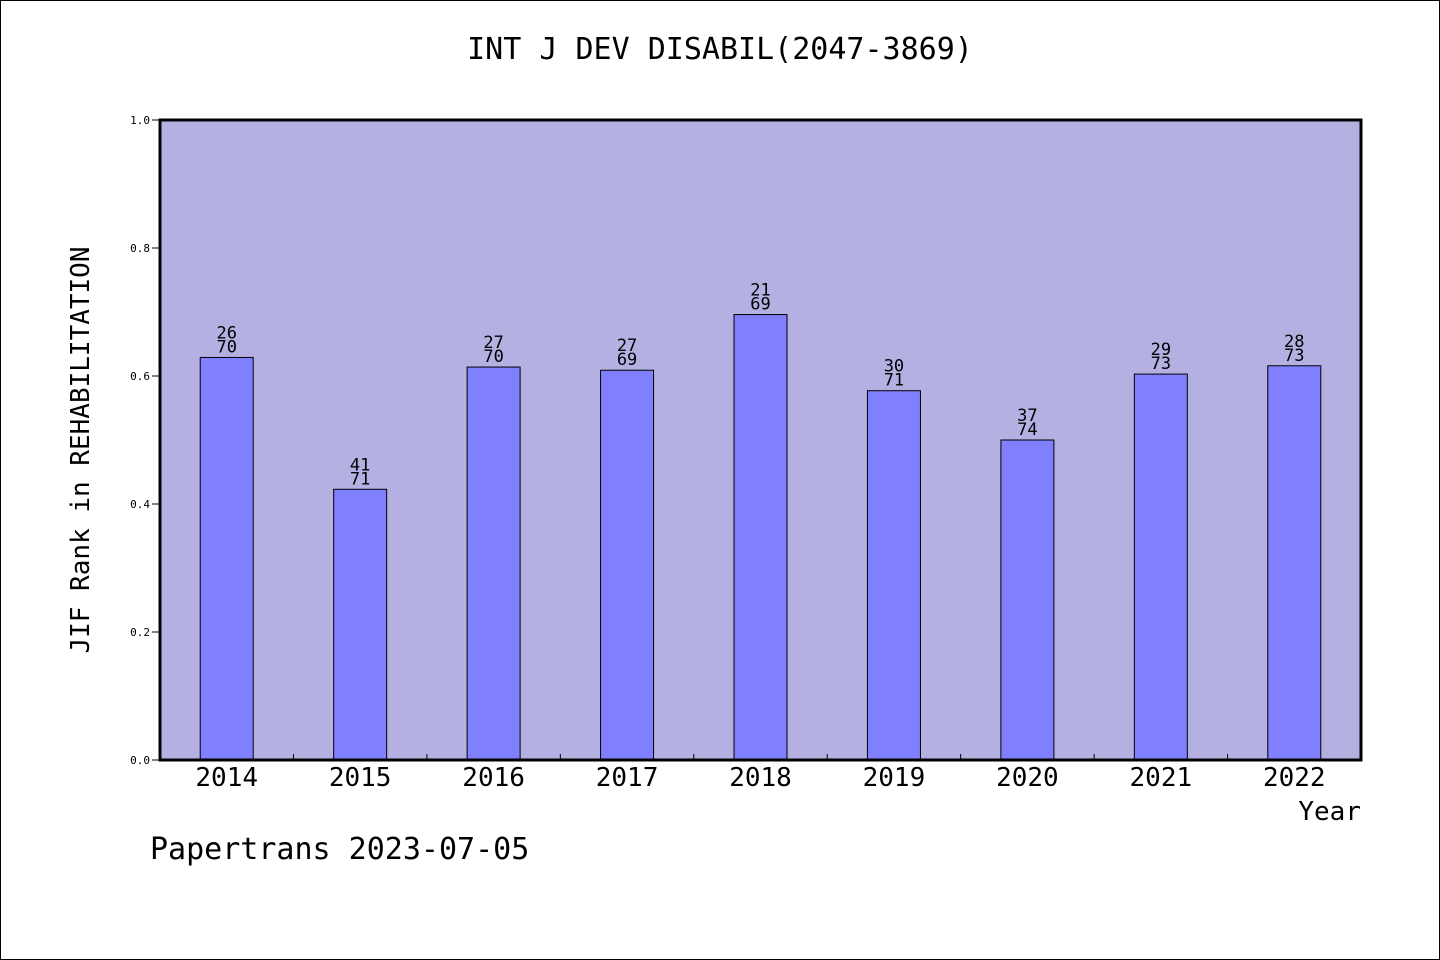 The width and height of the screenshot is (1440, 960). What do you see at coordinates (1294, 342) in the screenshot?
I see `bar-rank-label: 28` at bounding box center [1294, 342].